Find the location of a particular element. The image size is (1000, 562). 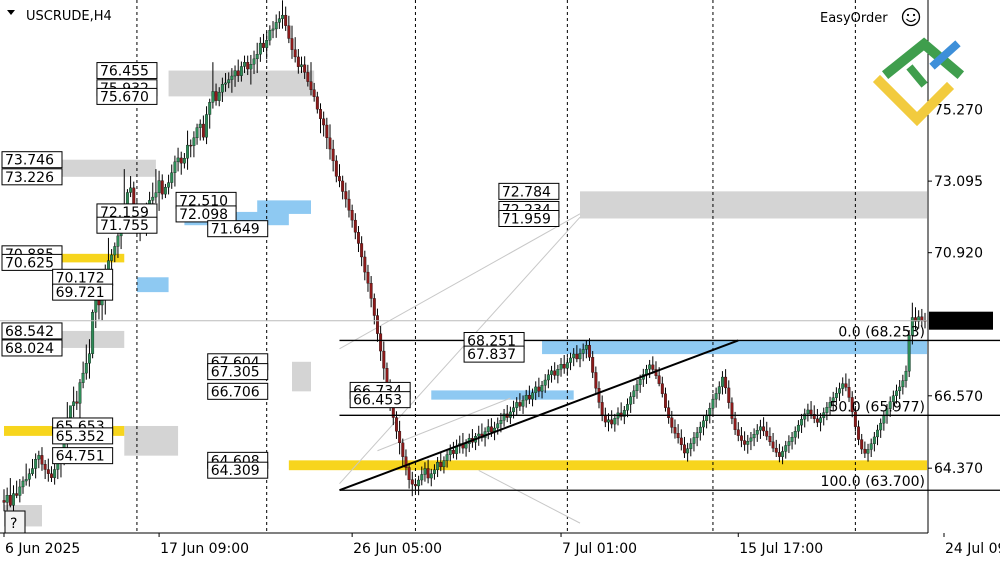

price-level-label: 65.352 is located at coordinates (83, 436).